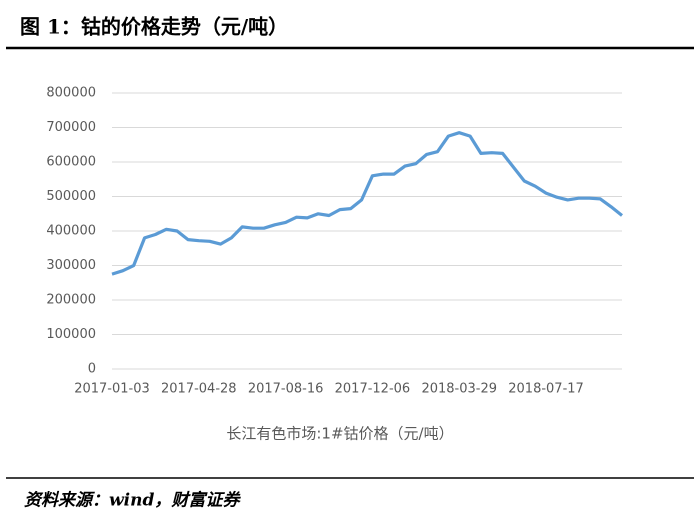  Describe the element at coordinates (339, 434) in the screenshot. I see `series-label: 长江有色市场:1#钴价格（元/吨）` at that location.